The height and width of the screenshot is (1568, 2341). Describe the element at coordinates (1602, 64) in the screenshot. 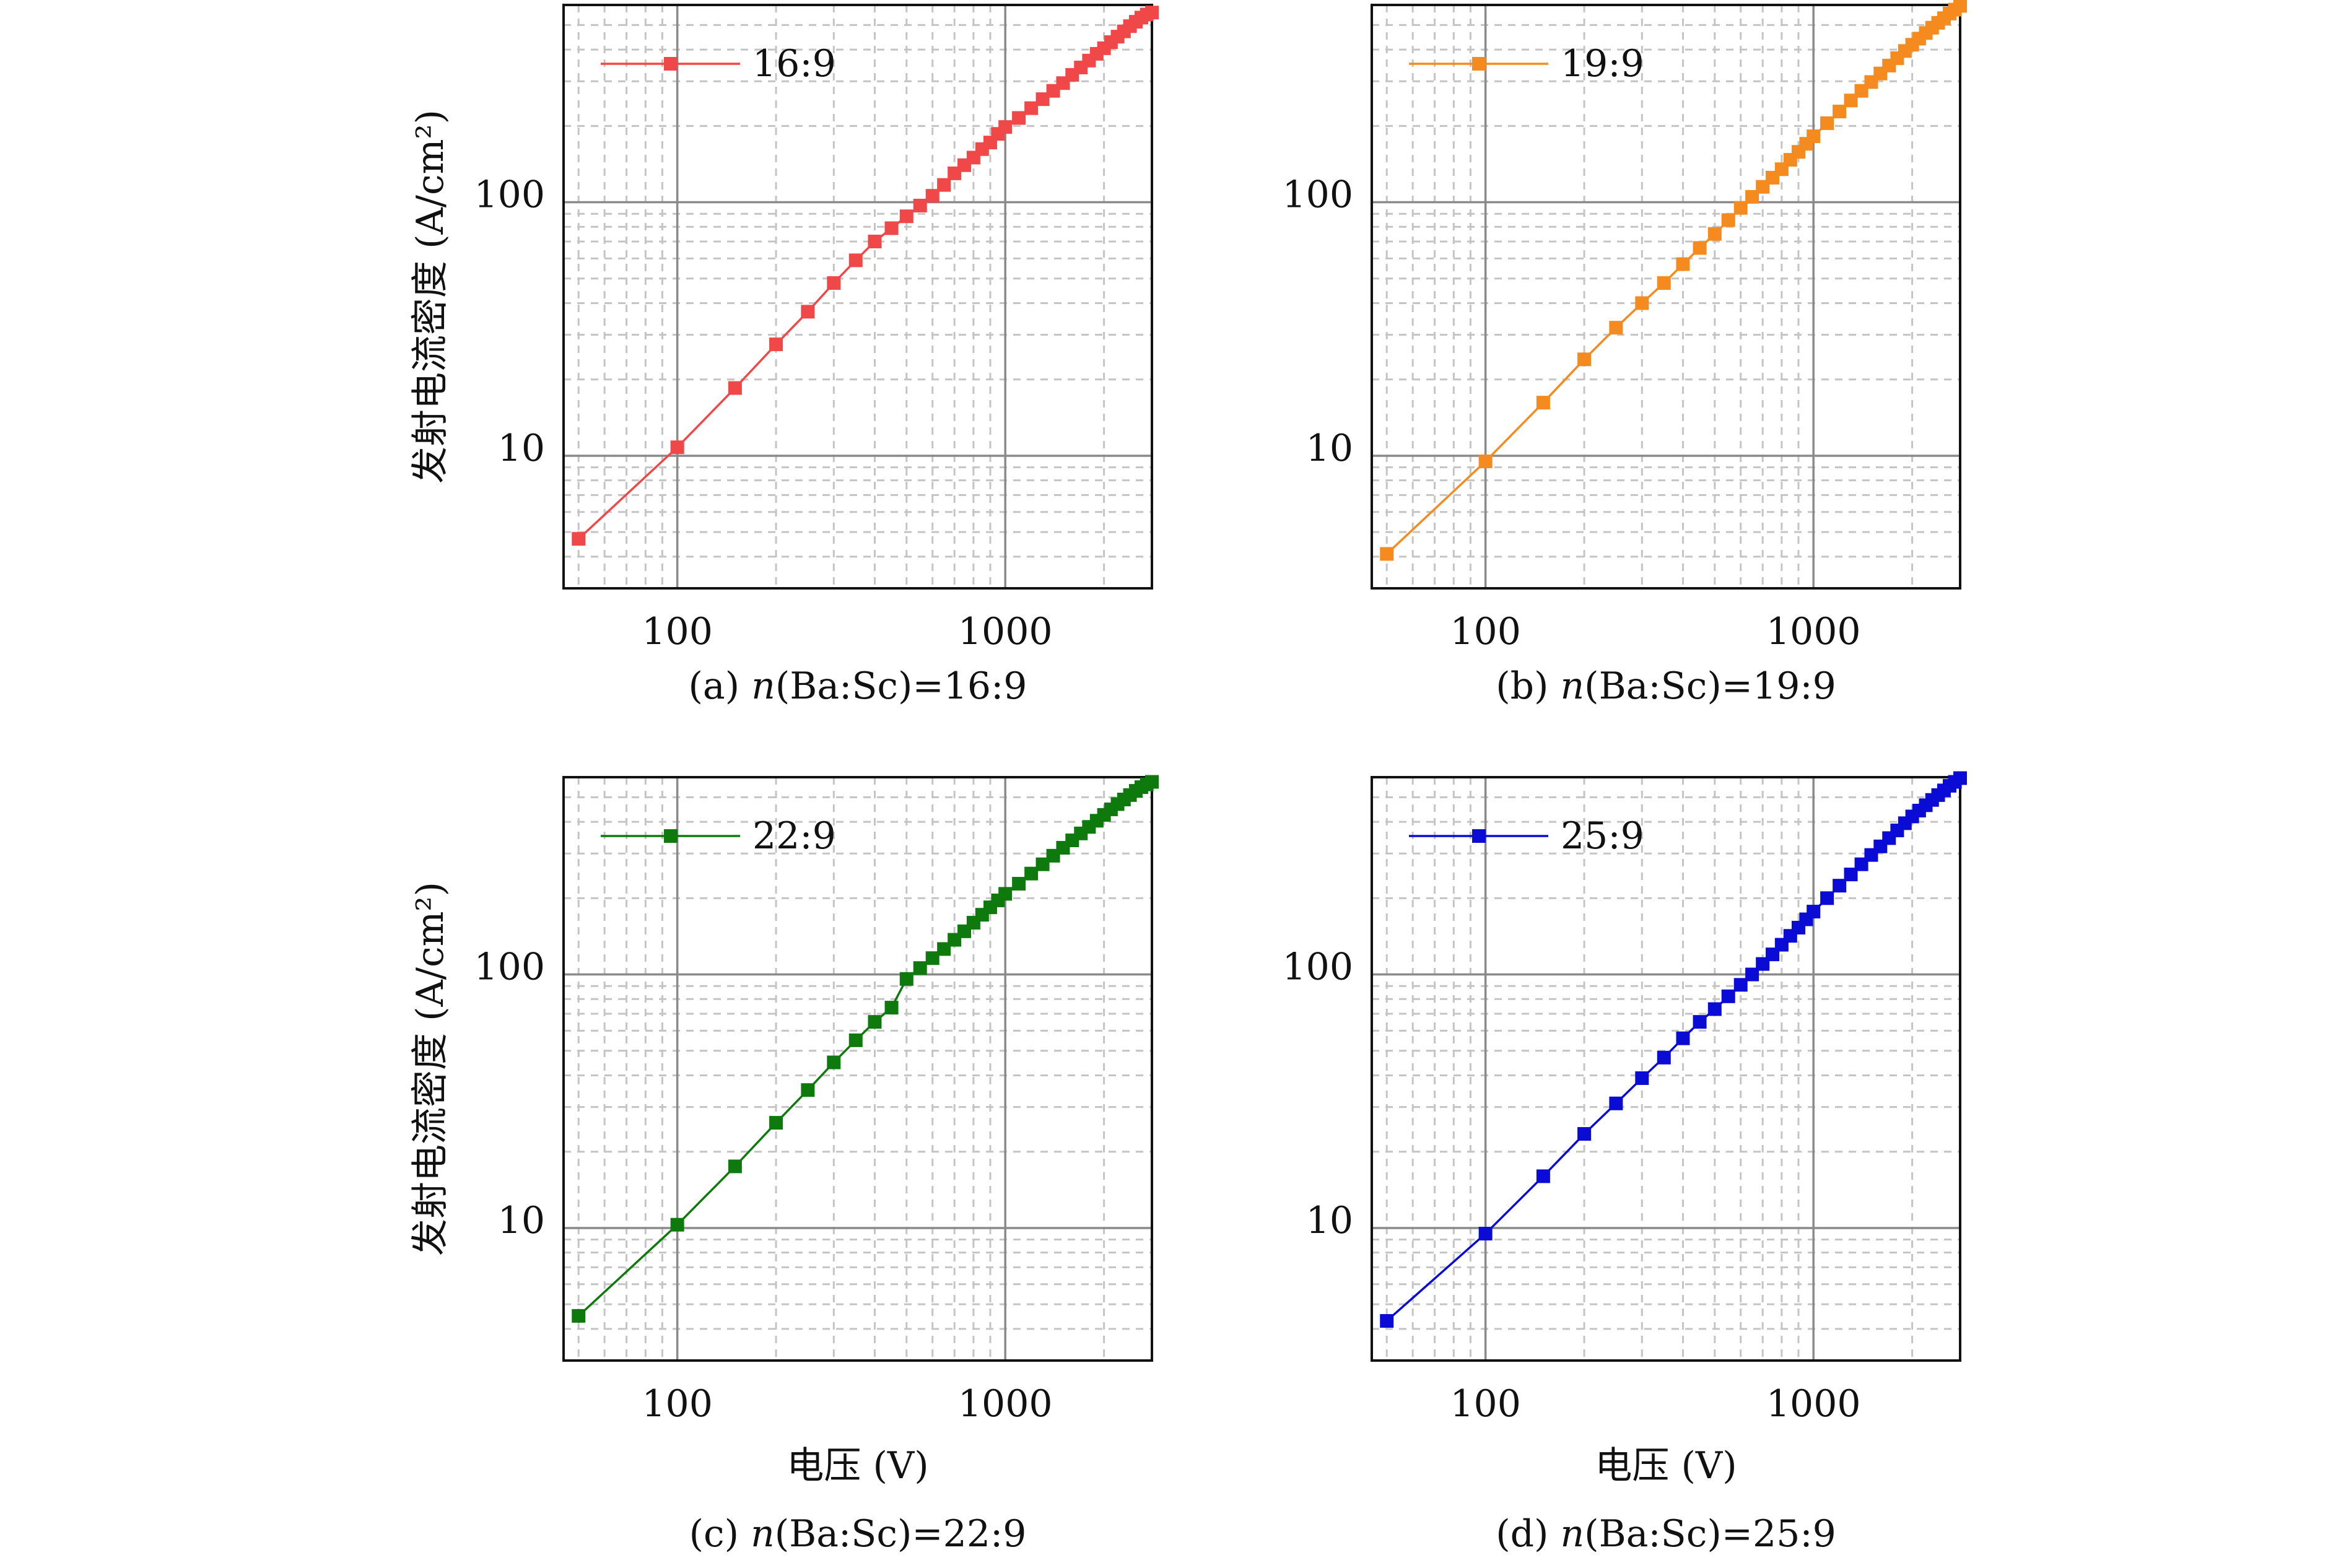

I see `legend-label: 19:9` at that location.